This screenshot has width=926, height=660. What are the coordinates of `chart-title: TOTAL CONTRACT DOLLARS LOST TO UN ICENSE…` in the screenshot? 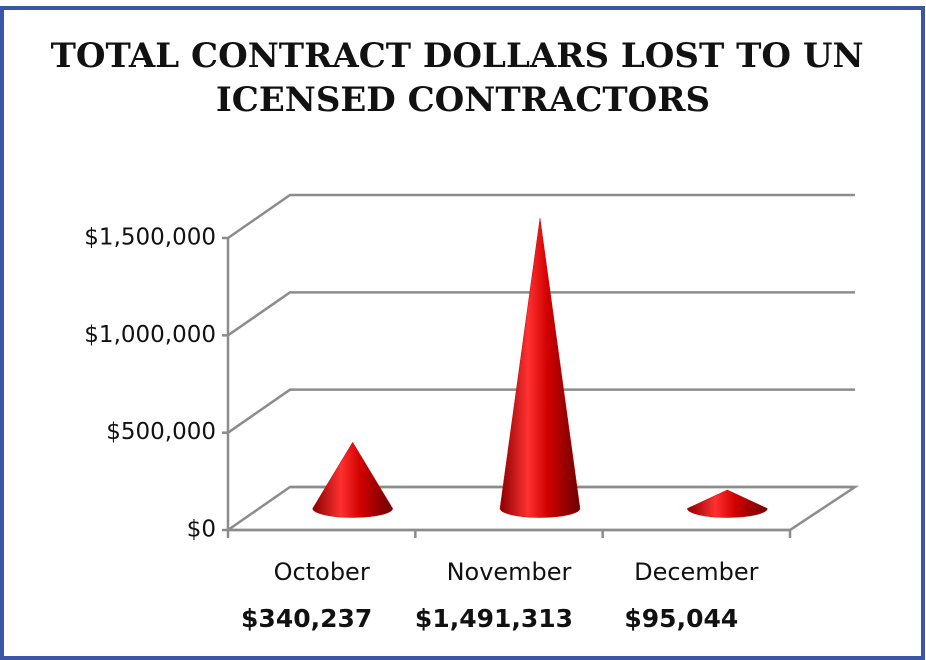 It's located at (463, 78).